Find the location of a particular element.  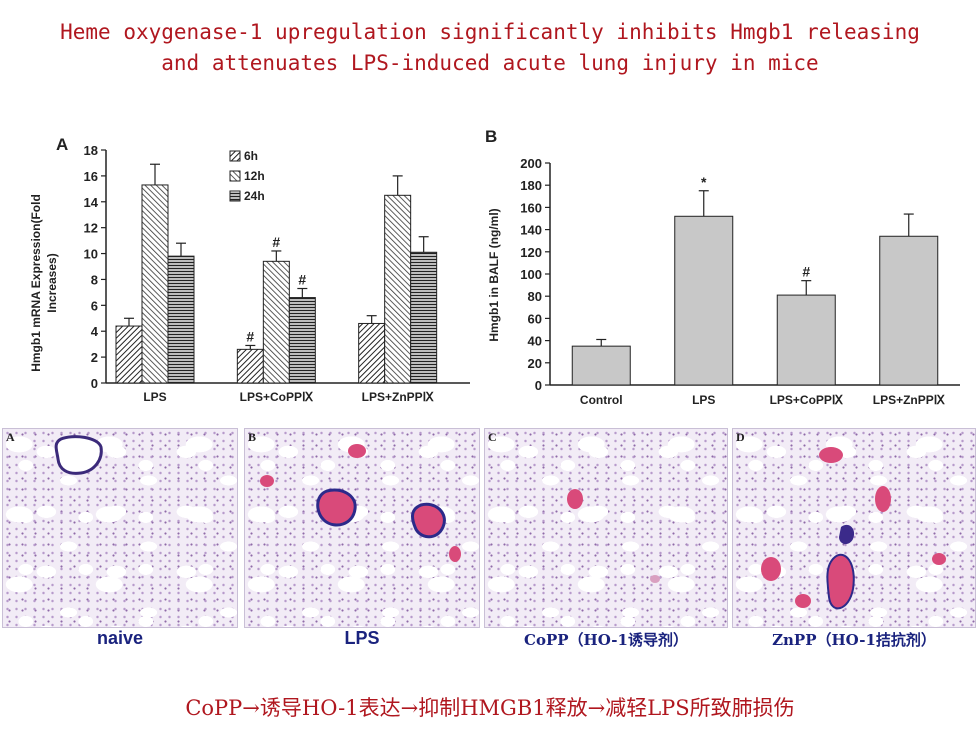

histology-caption-copp: CoPP（HO-1诱导剂） is located at coordinates (606, 640).